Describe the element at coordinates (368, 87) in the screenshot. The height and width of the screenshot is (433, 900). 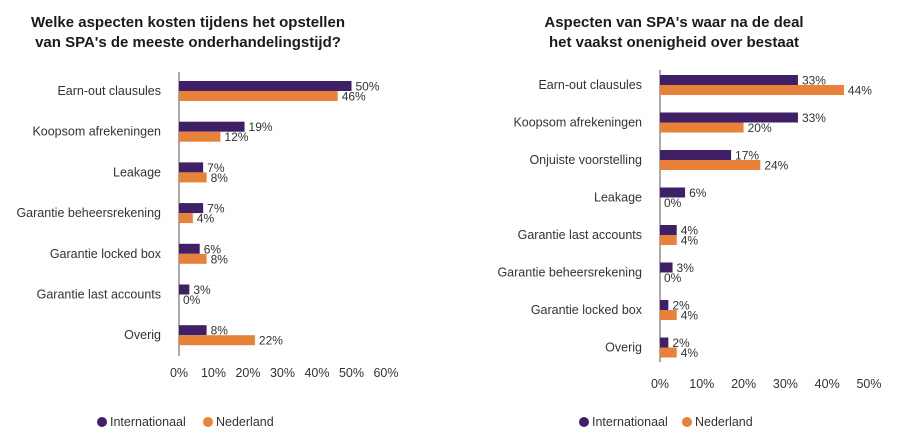
I see `data-label: 50%` at that location.